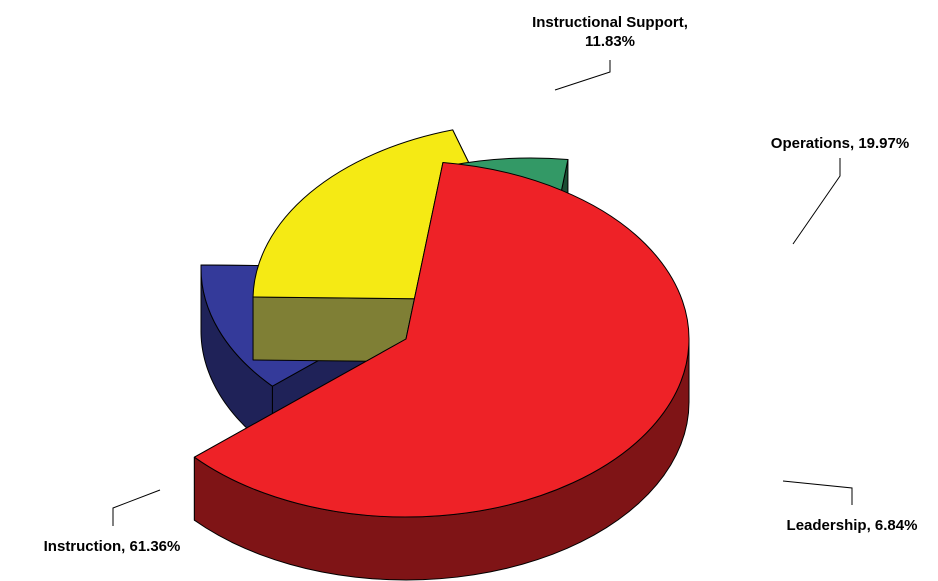  Describe the element at coordinates (840, 143) in the screenshot. I see `label-operations: Operations, 19.97%` at that location.